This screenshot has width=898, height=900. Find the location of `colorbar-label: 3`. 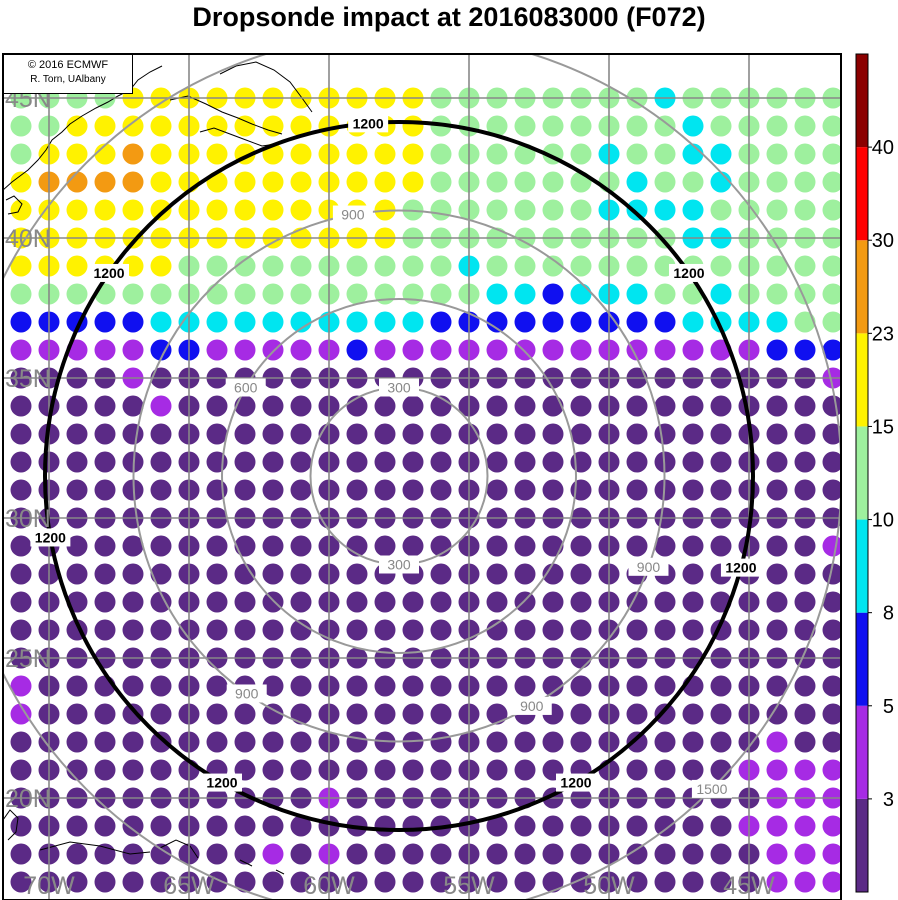

colorbar-label: 3 is located at coordinates (888, 800).